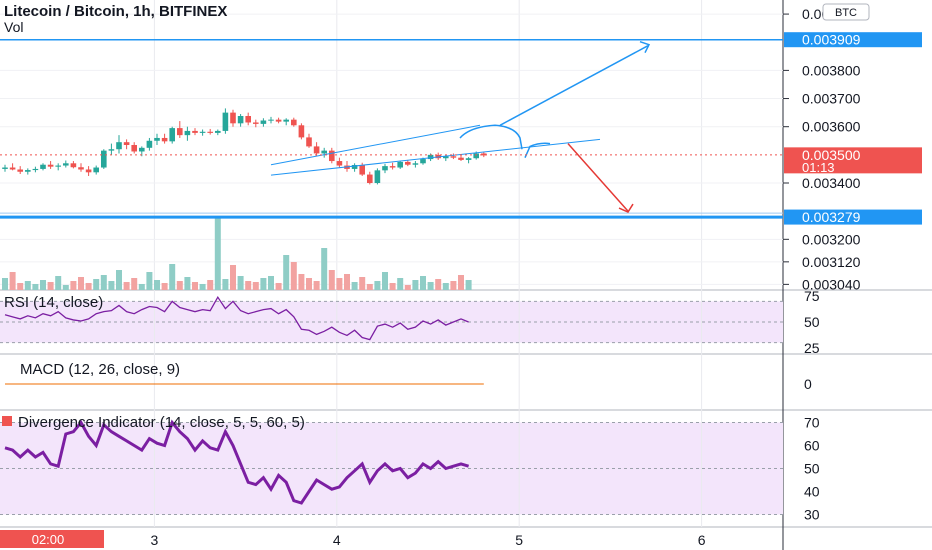  Describe the element at coordinates (115, 11) in the screenshot. I see `symbol-title: Litecoin / Bitcoin, 1h, BITFINEX` at that location.